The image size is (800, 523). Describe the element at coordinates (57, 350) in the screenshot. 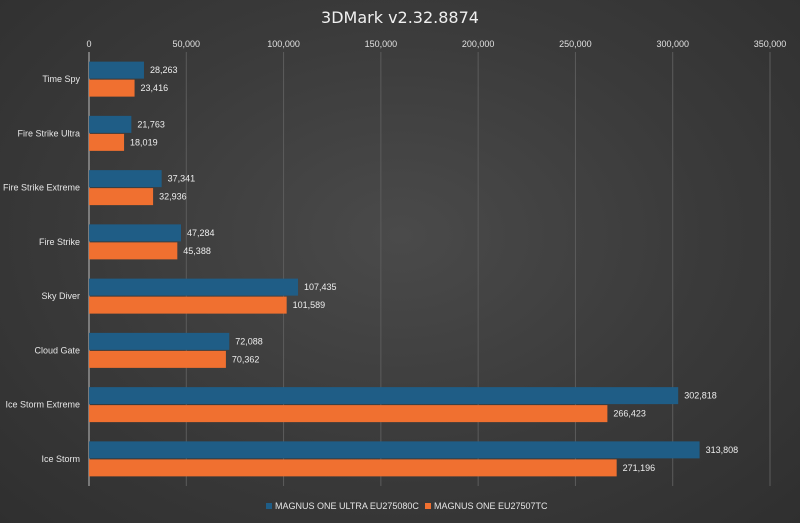

I see `category-label: Cloud Gate` at that location.